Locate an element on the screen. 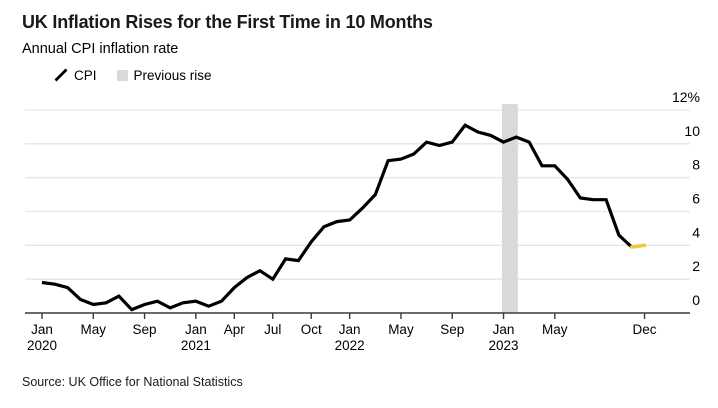 The width and height of the screenshot is (718, 408). y-axis-tick-label: 8 is located at coordinates (696, 165).